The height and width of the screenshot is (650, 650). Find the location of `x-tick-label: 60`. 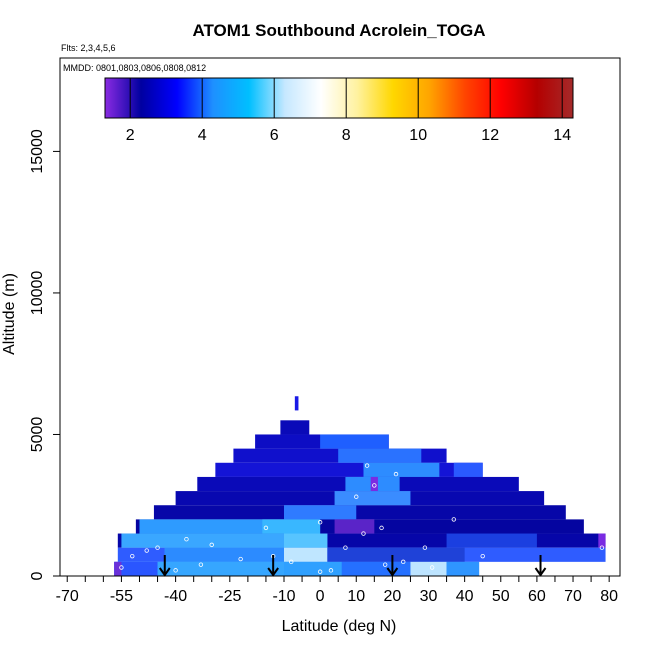

x-tick-label: 60 is located at coordinates (537, 596).